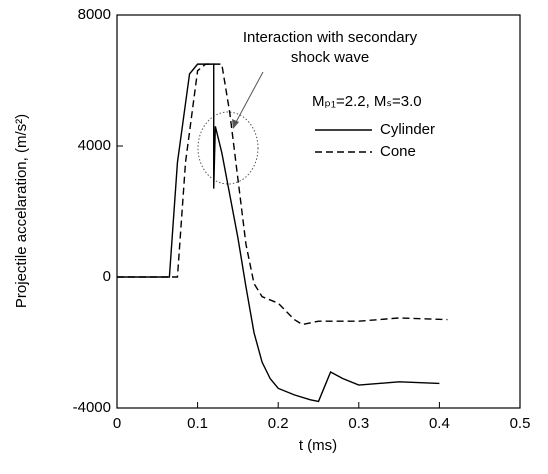 The image size is (548, 474). Describe the element at coordinates (330, 57) in the screenshot. I see `annotation: shock wave` at that location.